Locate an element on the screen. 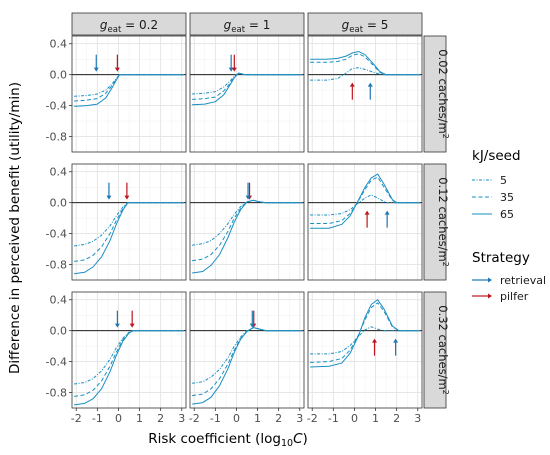 This screenshot has height=455, width=550. facet-strip-row-1: 0.02 caches/m2 is located at coordinates (436, 94).